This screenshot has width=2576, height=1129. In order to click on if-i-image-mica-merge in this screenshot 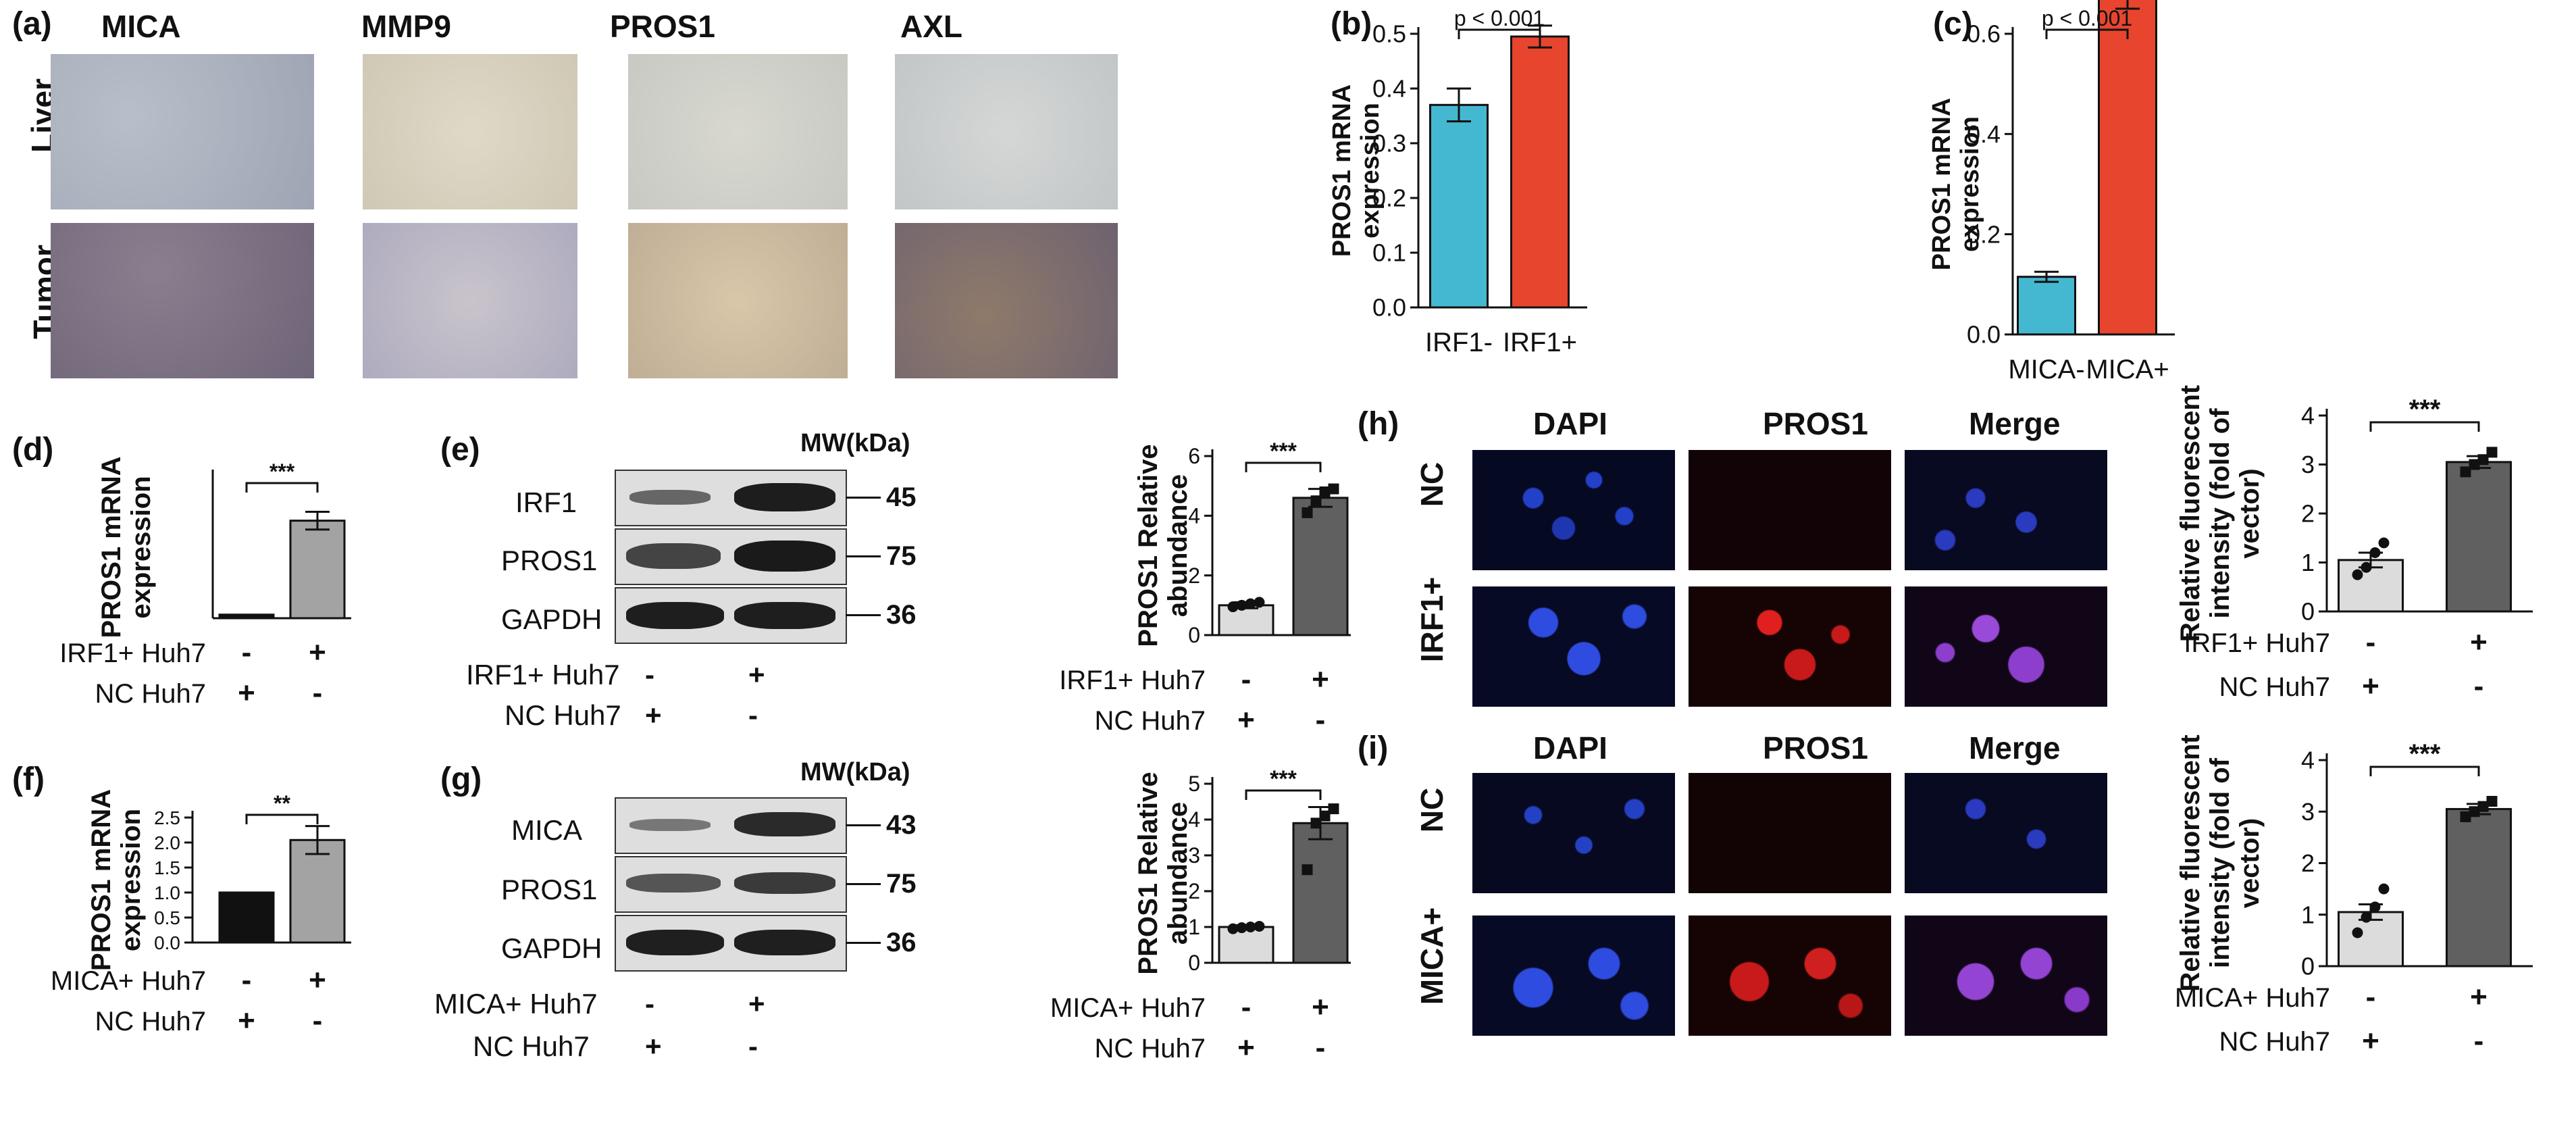, I will do `click(2006, 975)`.